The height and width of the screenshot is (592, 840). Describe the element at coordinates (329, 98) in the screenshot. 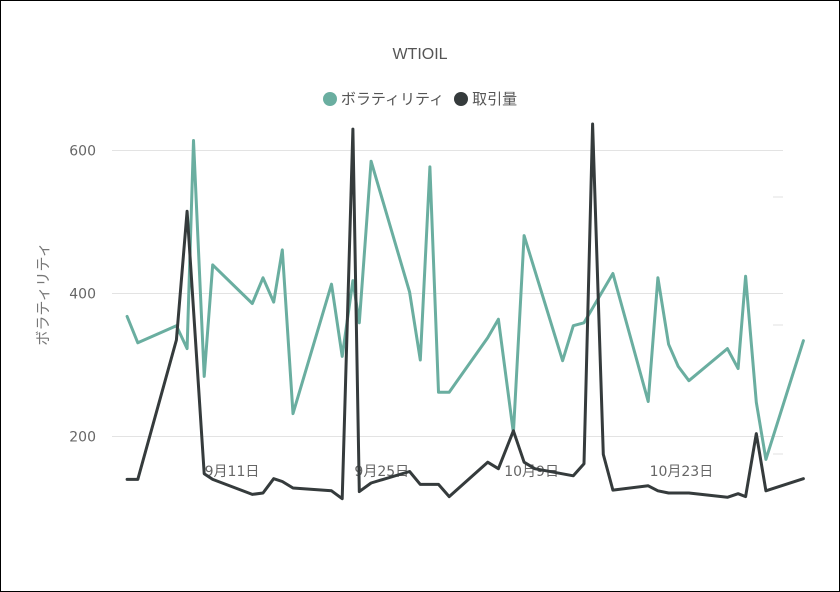

I see `legend-dot-volatility` at that location.